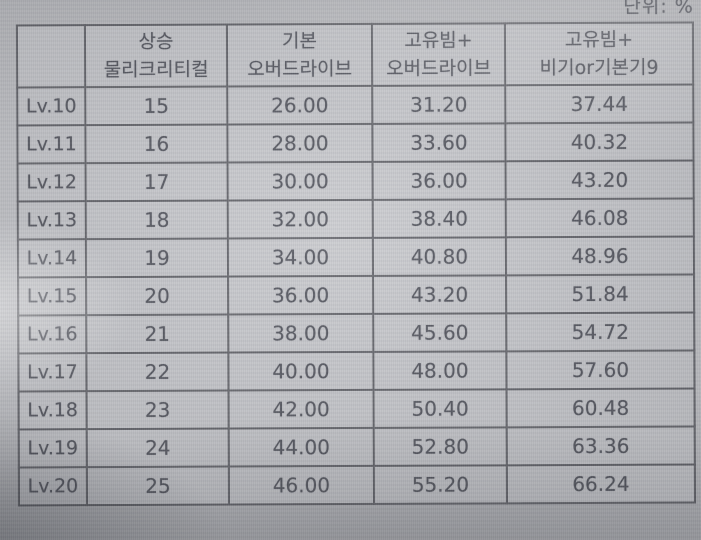  What do you see at coordinates (439, 104) in the screenshot?
I see `value-cell: 31.20` at bounding box center [439, 104].